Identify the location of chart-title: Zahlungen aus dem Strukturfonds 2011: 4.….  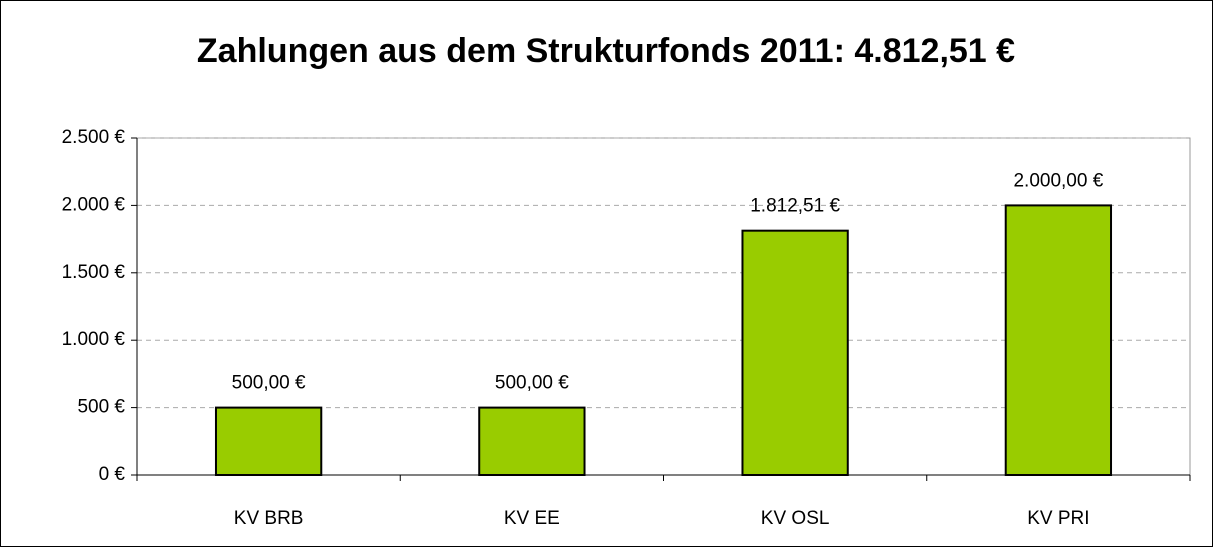
(606, 51).